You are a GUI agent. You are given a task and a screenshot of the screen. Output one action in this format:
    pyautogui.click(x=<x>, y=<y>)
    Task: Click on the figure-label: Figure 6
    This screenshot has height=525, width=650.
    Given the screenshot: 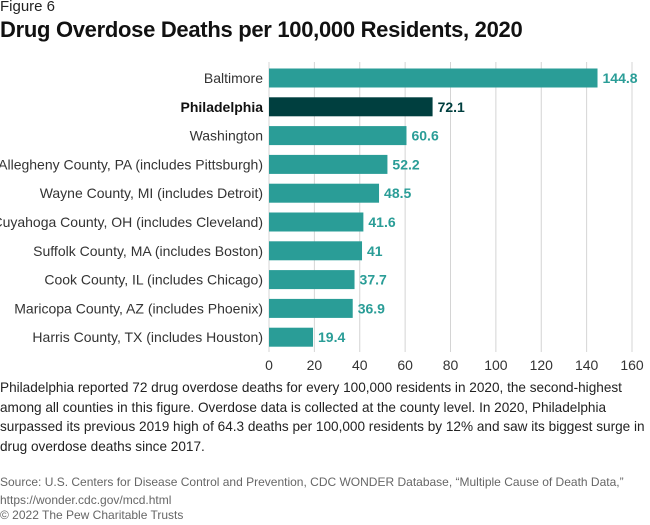 What is the action you would take?
    pyautogui.click(x=28, y=7)
    